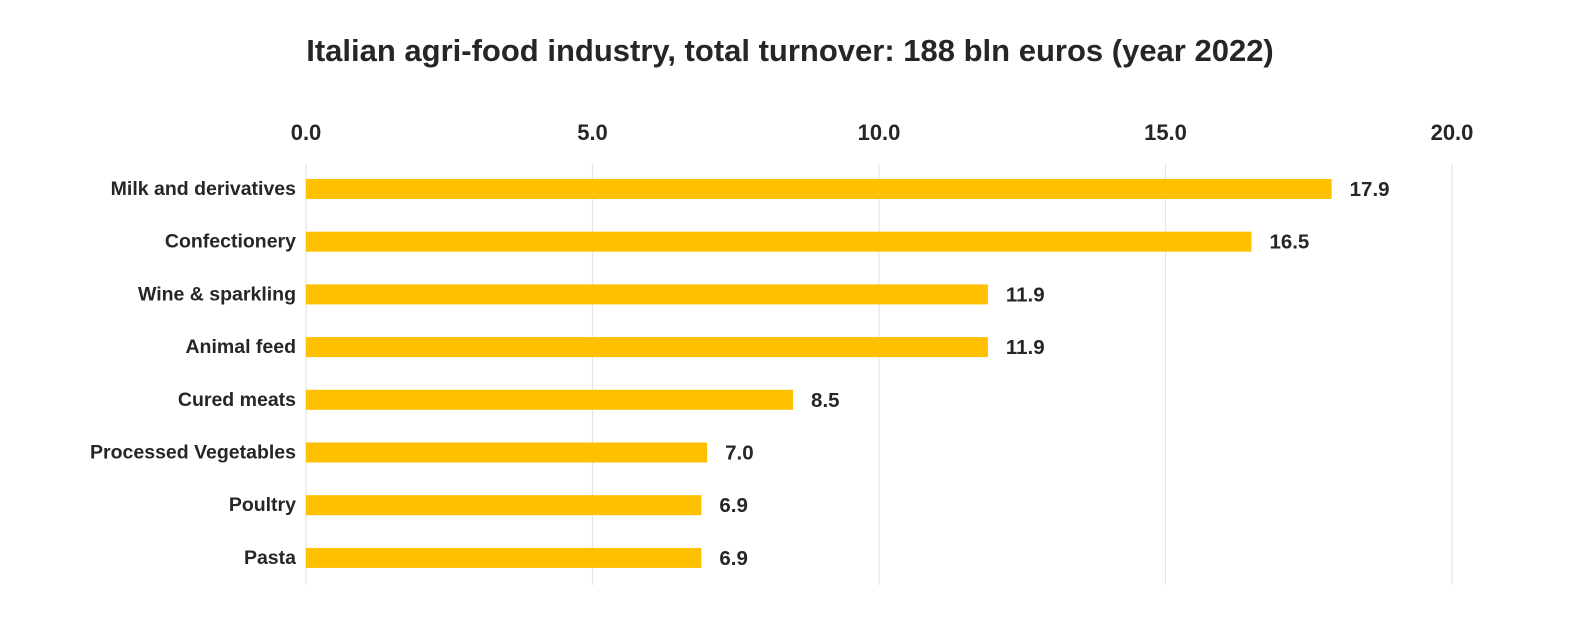  What do you see at coordinates (193, 453) in the screenshot?
I see `category-label: Processed Vegetables` at bounding box center [193, 453].